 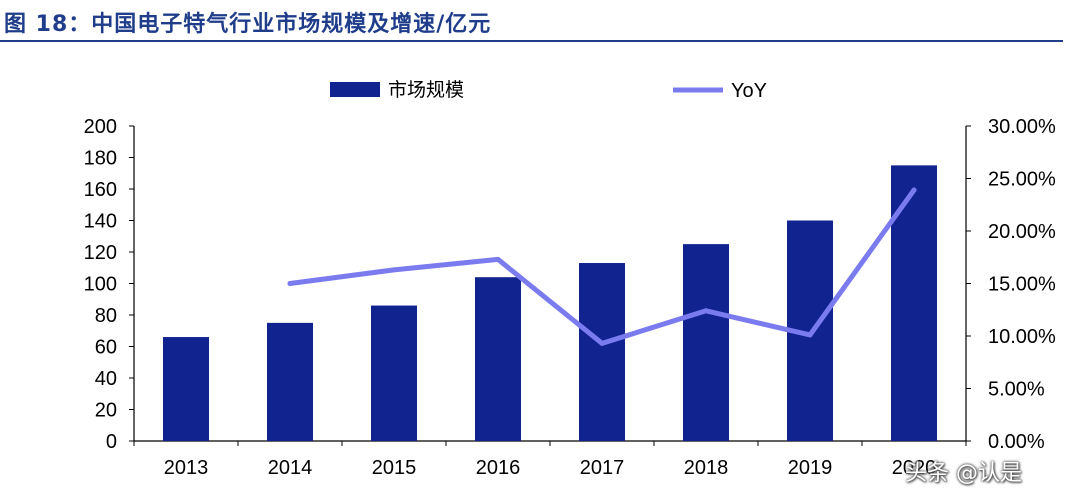 I want to click on title-divider, so click(x=531, y=41).